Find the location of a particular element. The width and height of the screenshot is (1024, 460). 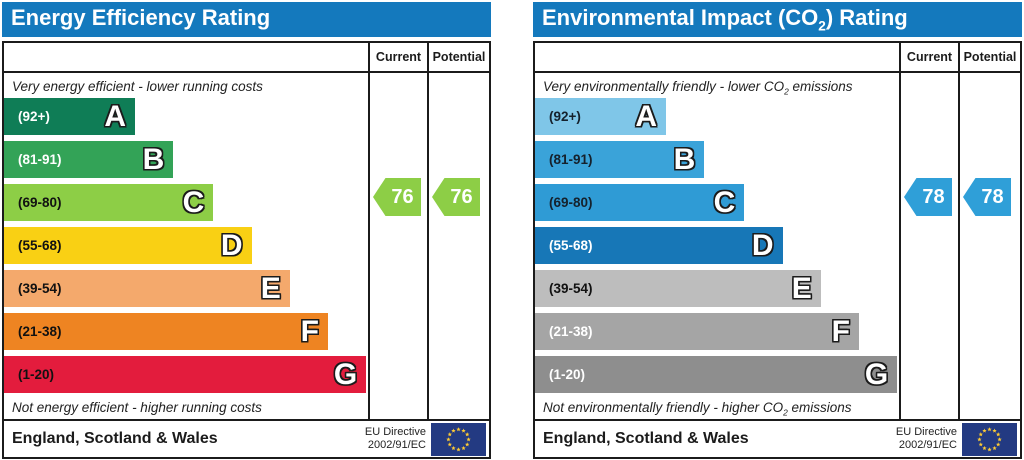

current-rating-arrow: 78 is located at coordinates (928, 197).